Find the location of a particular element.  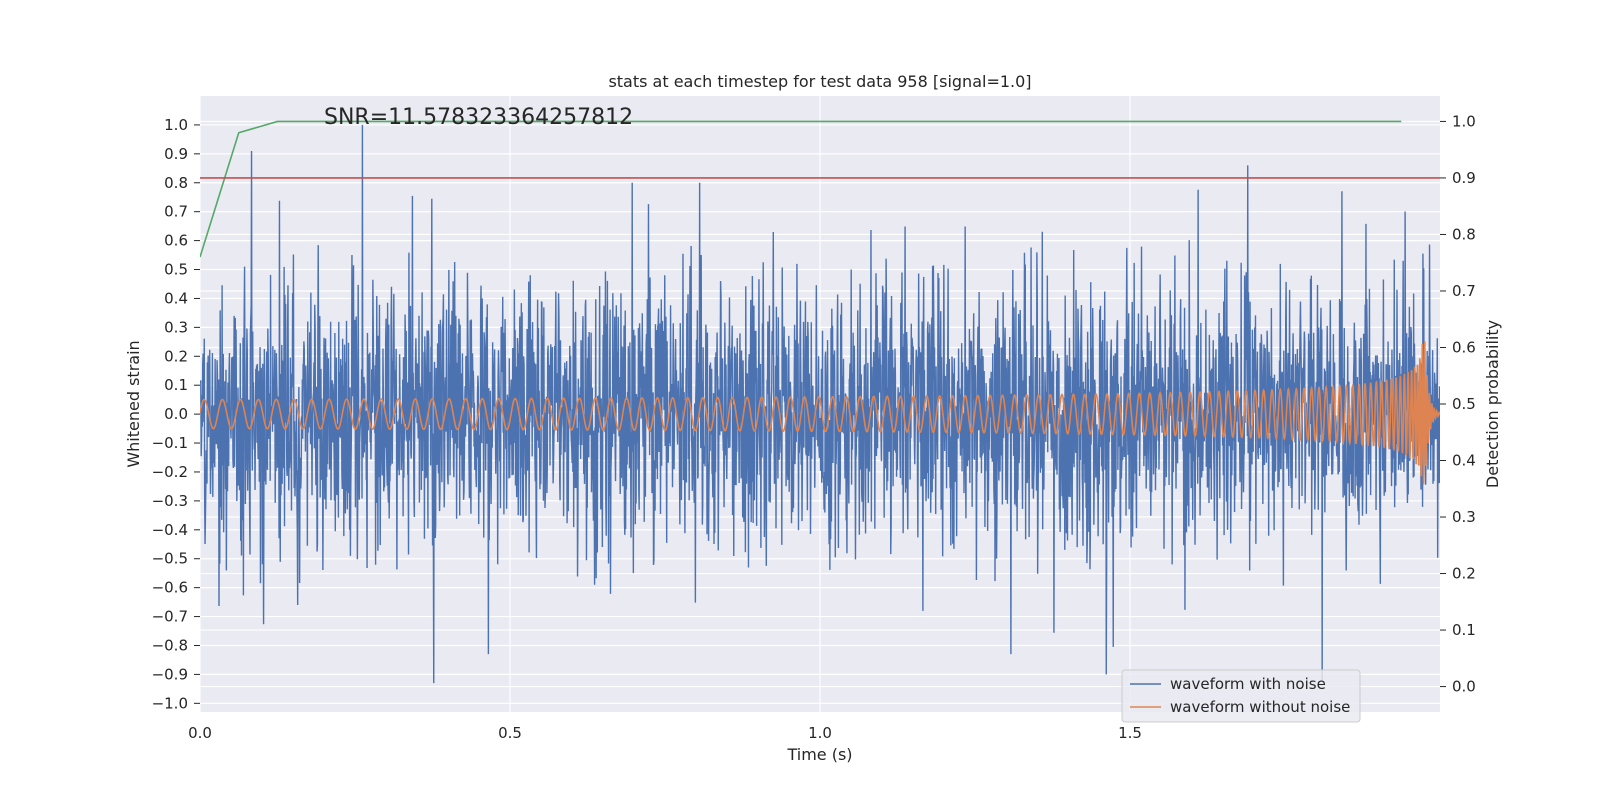

legend-label-noise: waveform with noise is located at coordinates (1248, 684).